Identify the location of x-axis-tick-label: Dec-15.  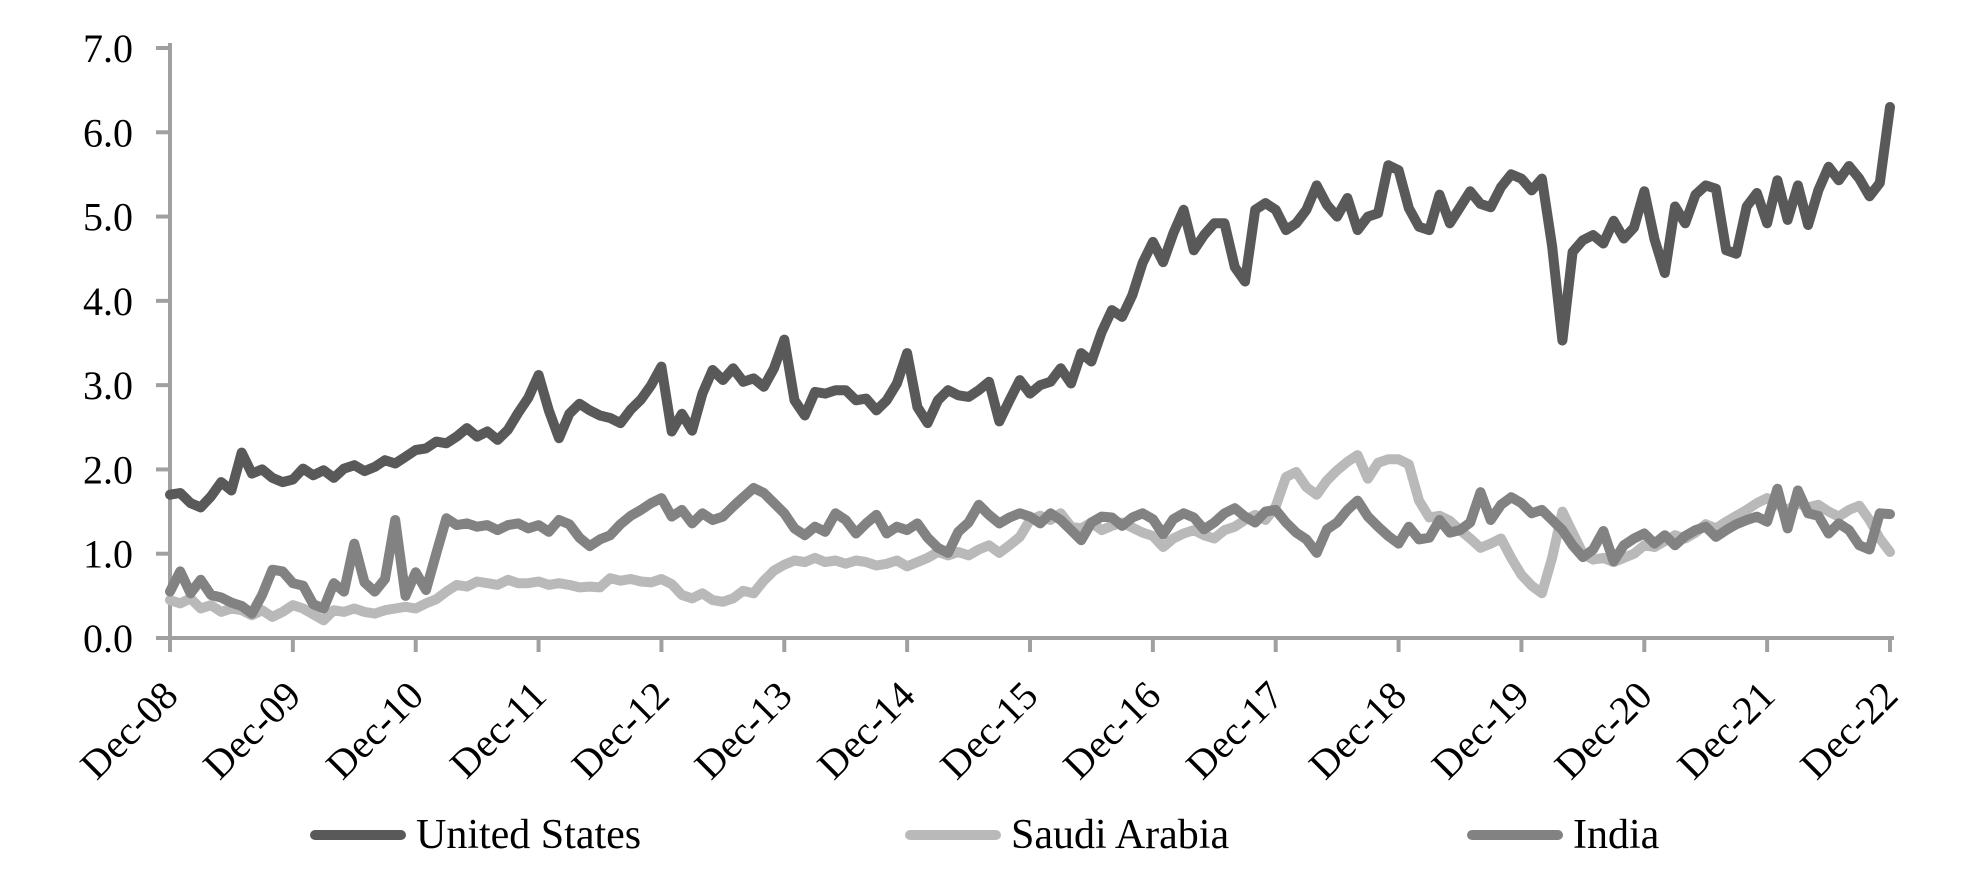
(988, 730).